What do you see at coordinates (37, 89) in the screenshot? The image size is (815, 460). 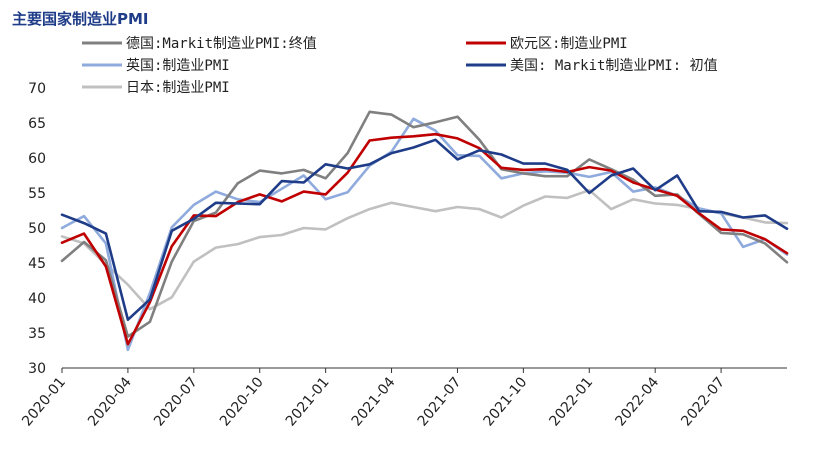 I see `y-tick-label: 70` at bounding box center [37, 89].